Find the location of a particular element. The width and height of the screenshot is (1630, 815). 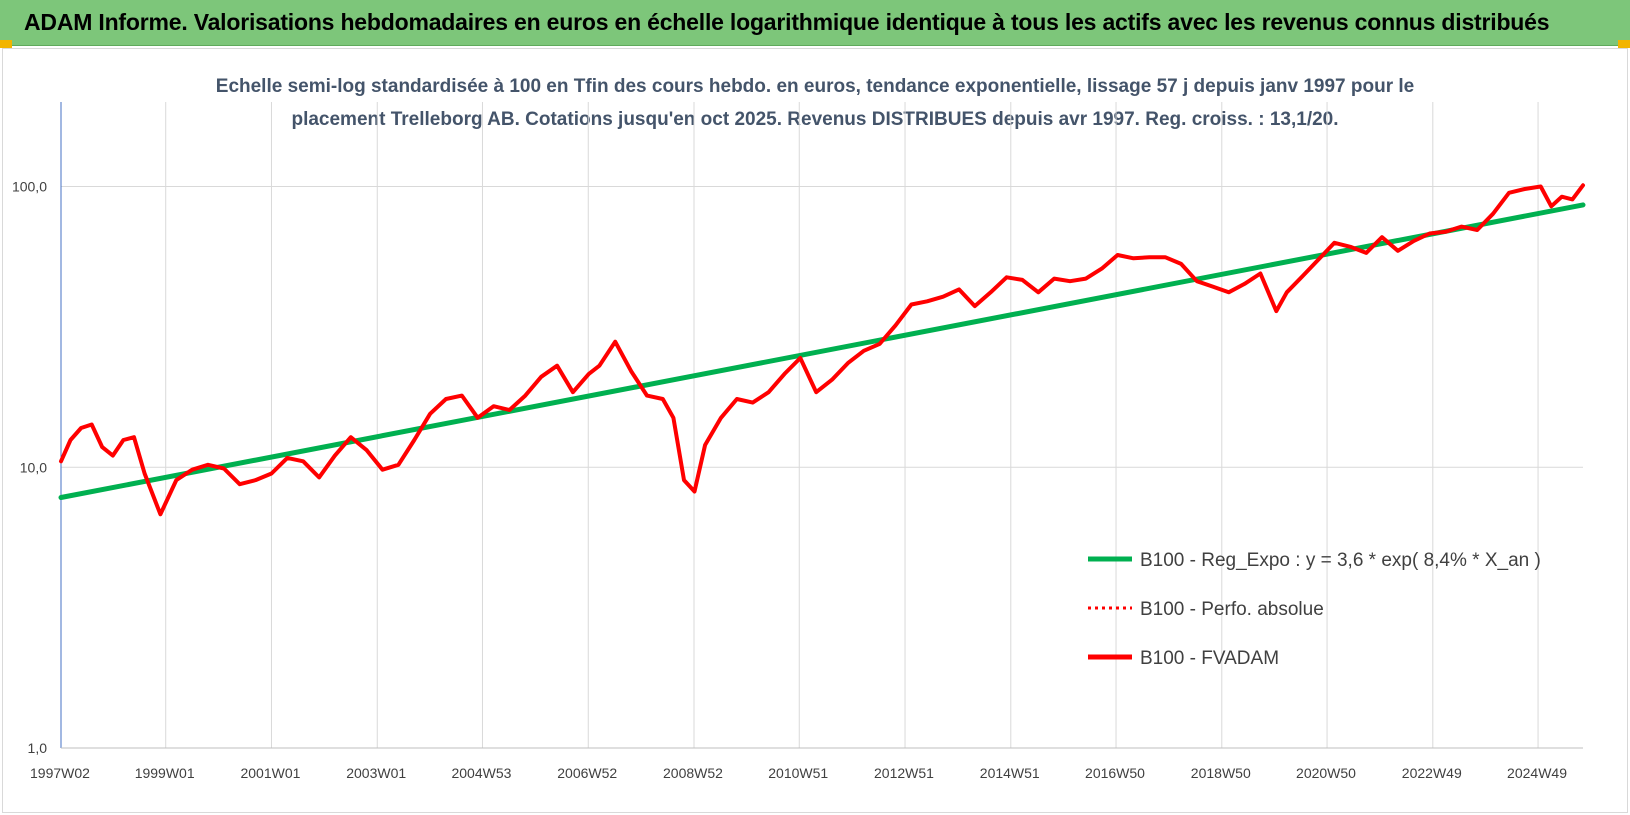

y-tick-label: 100,0 is located at coordinates (29, 187).